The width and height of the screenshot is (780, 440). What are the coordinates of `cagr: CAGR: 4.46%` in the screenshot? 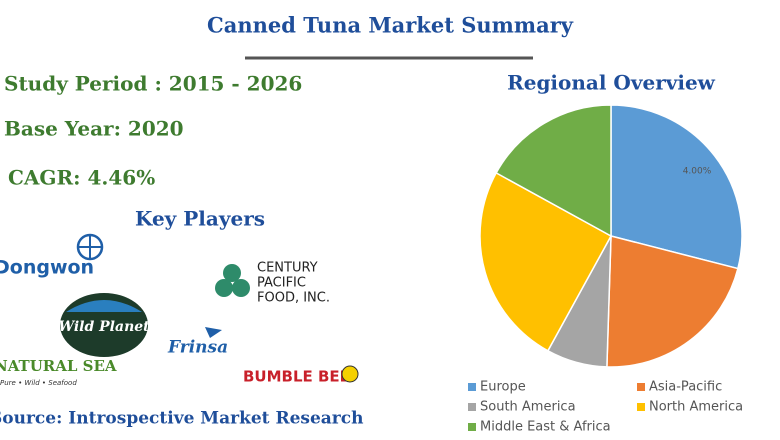 It's located at (81, 178).